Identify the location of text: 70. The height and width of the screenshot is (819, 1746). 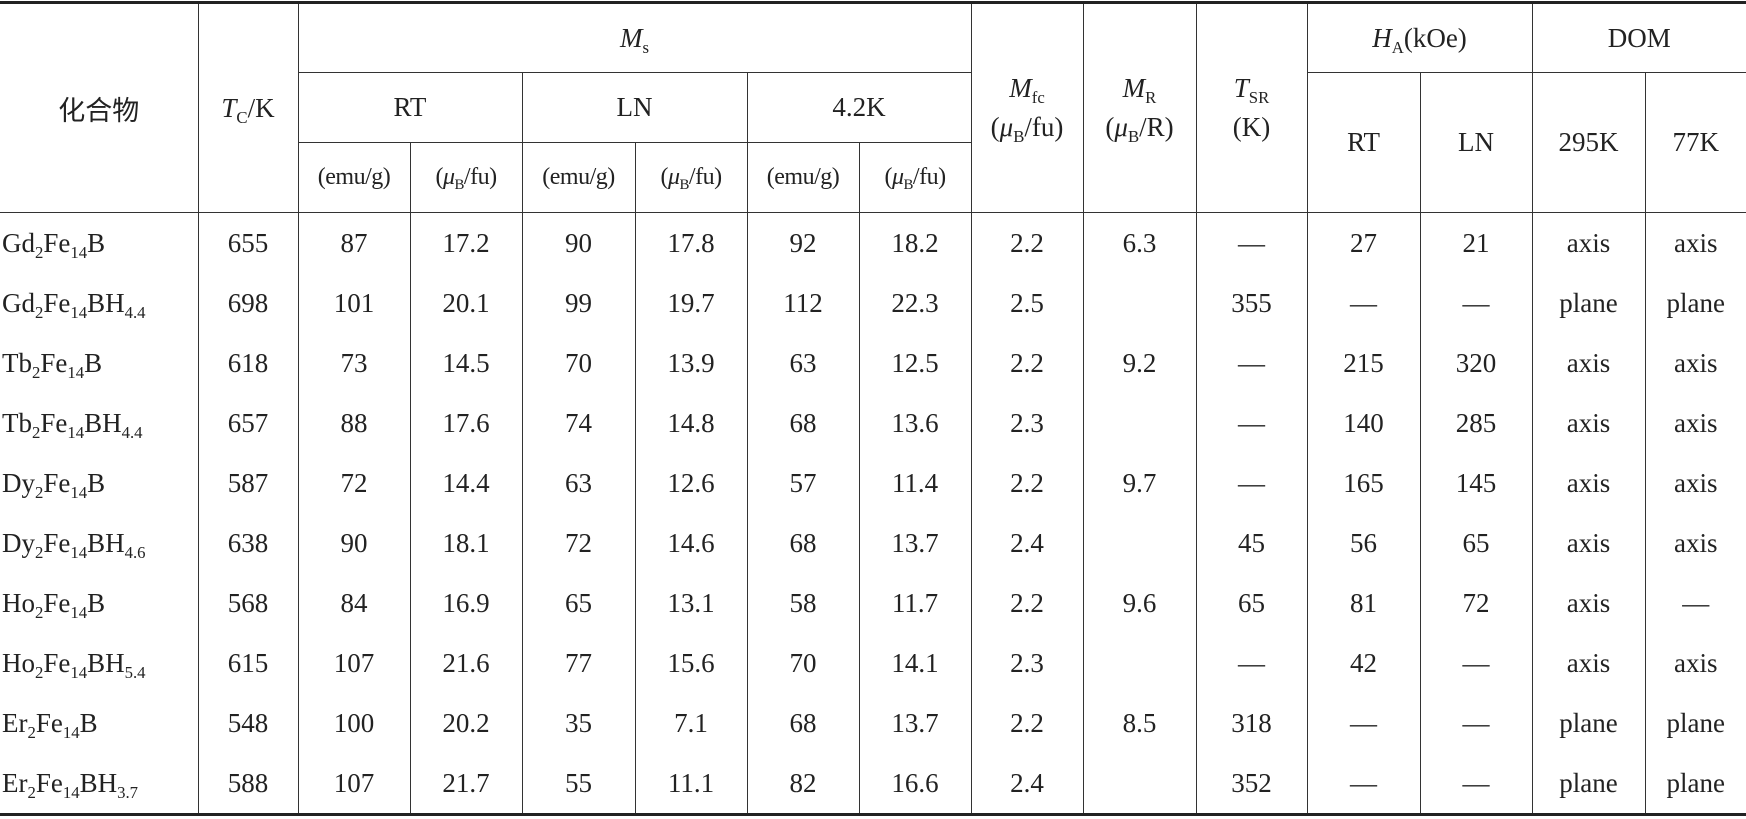
(578, 362).